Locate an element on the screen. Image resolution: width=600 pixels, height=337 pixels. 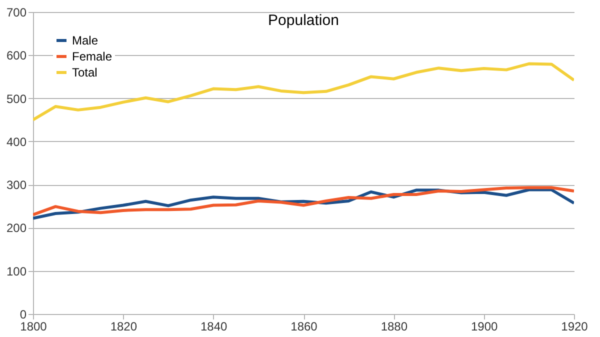
y-tick-label: 400 is located at coordinates (16, 141).